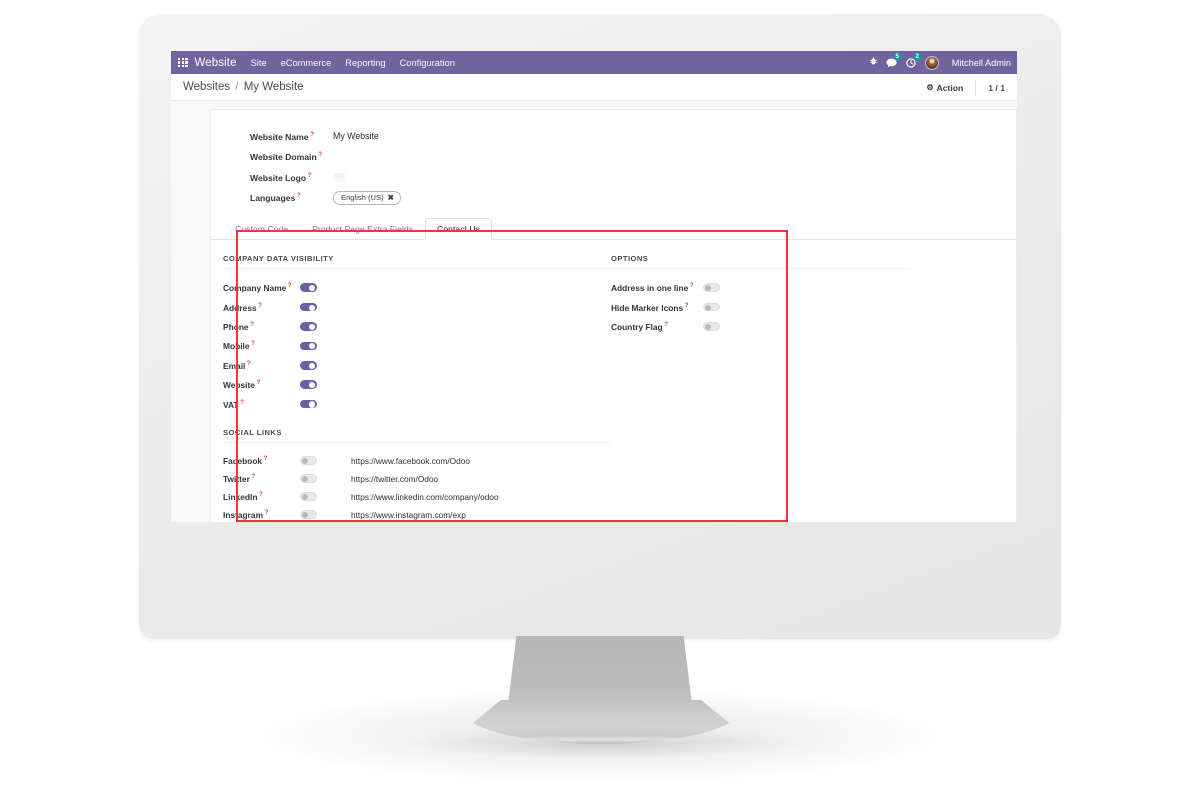  I want to click on label-text: Website Domain, so click(283, 157).